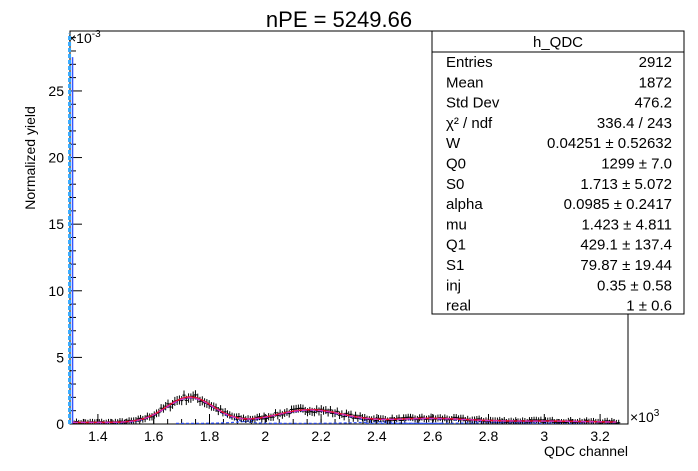 The image size is (698, 471). I want to click on stats-row-value: 429.1 ± 137.4, so click(626, 245).